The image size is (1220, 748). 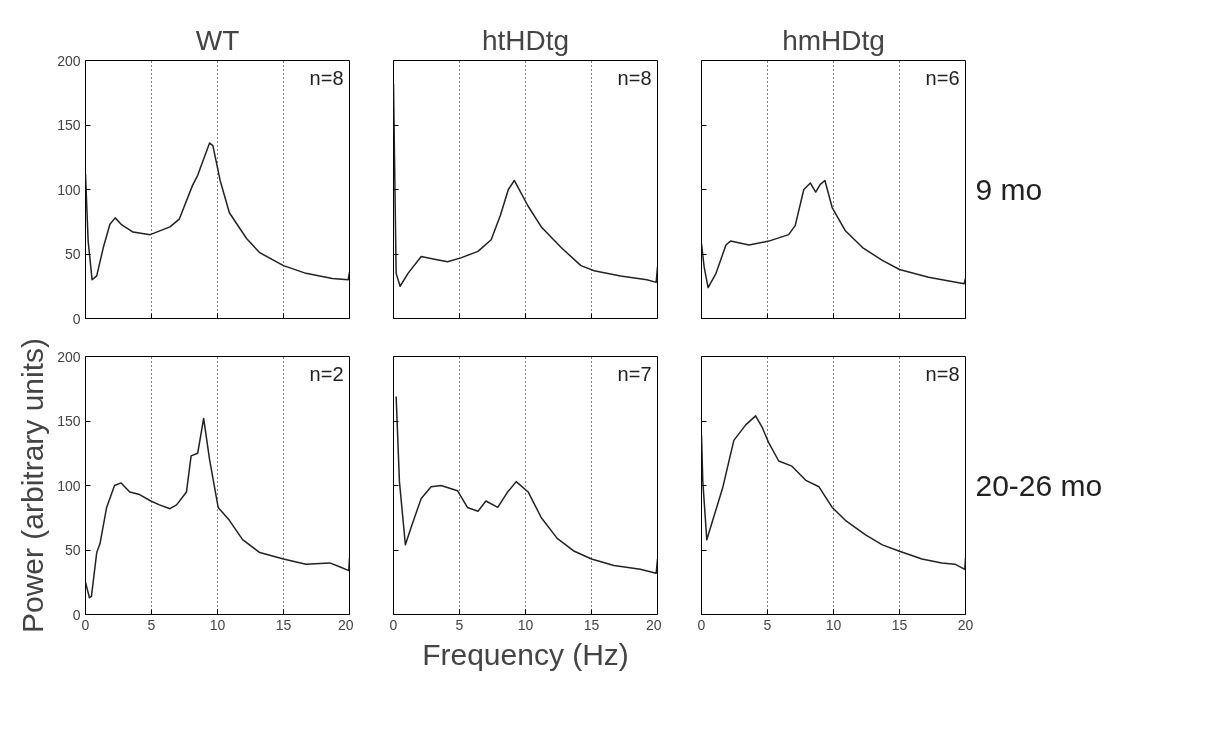 What do you see at coordinates (76, 318) in the screenshot?
I see `y-tick-label: 0` at bounding box center [76, 318].